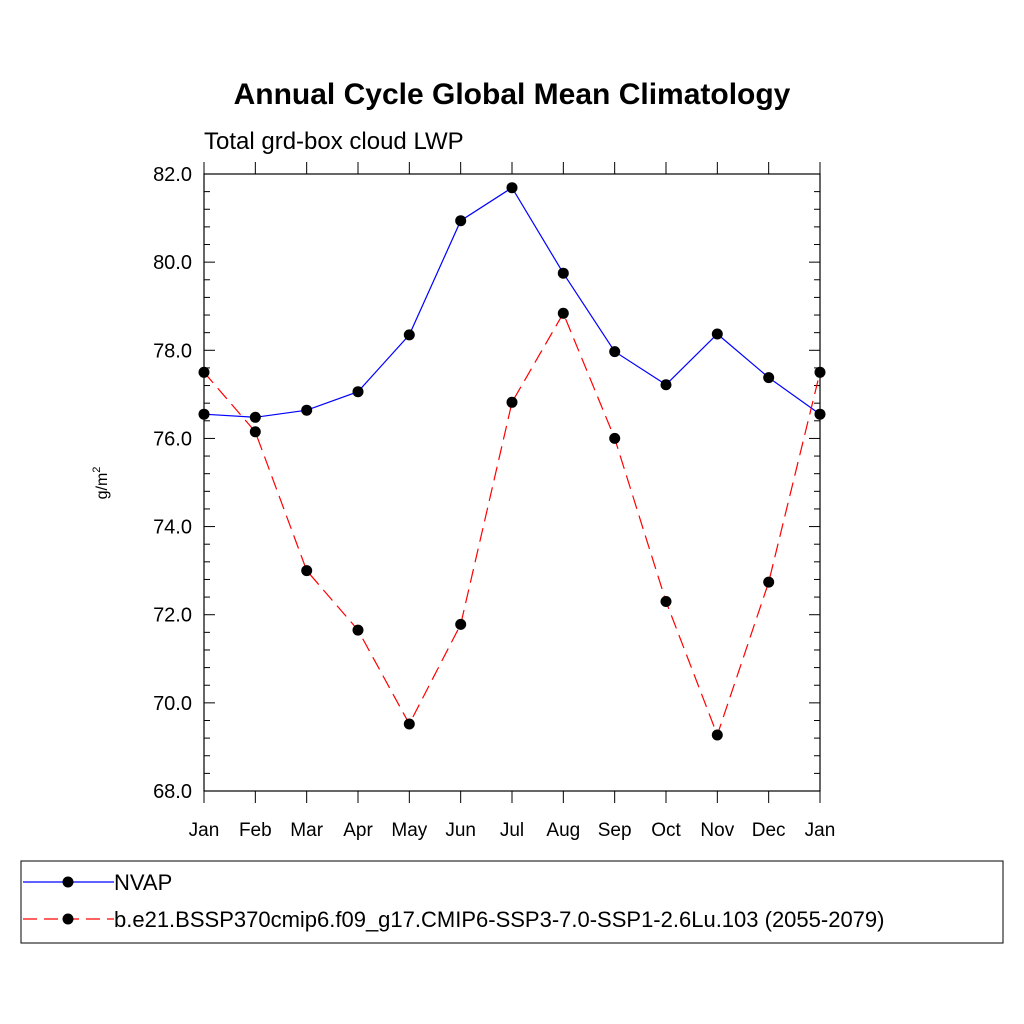 This screenshot has width=1024, height=1024. I want to click on x-tick-label: Oct, so click(666, 830).